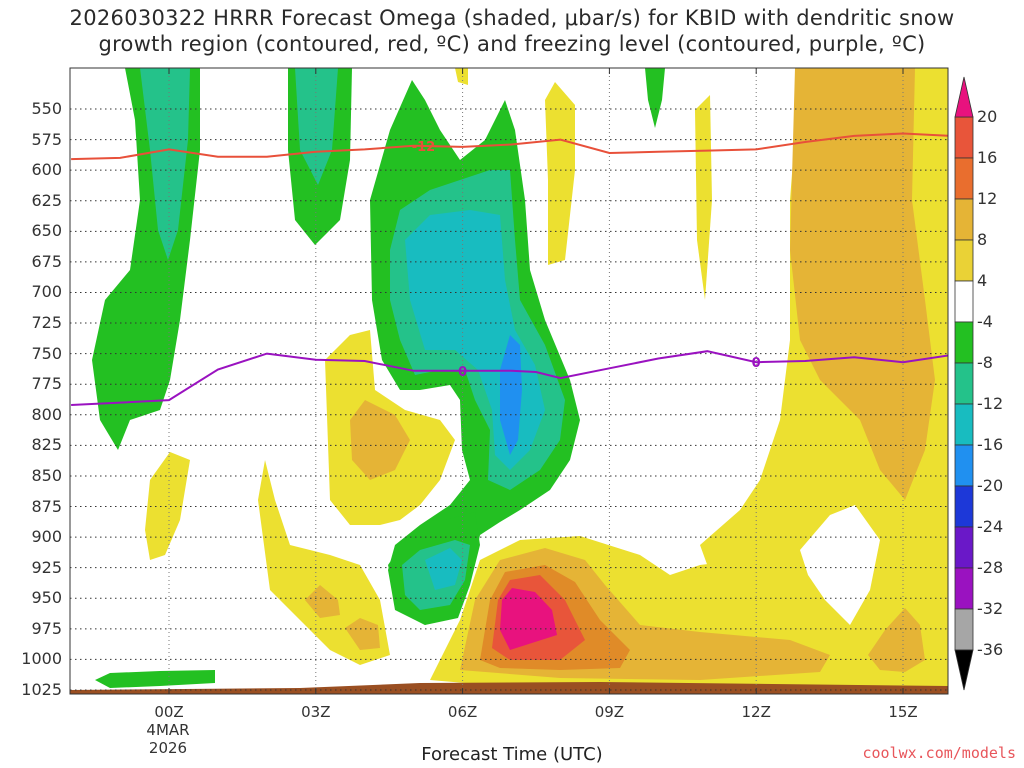  Describe the element at coordinates (990, 403) in the screenshot. I see `colorbar-label: -12` at that location.